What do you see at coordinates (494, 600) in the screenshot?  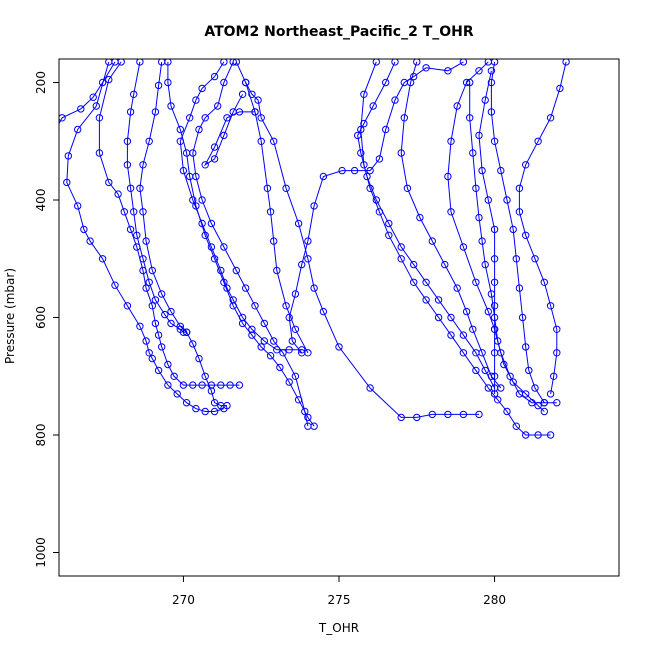 I see `x-tick-label: 280` at bounding box center [494, 600].